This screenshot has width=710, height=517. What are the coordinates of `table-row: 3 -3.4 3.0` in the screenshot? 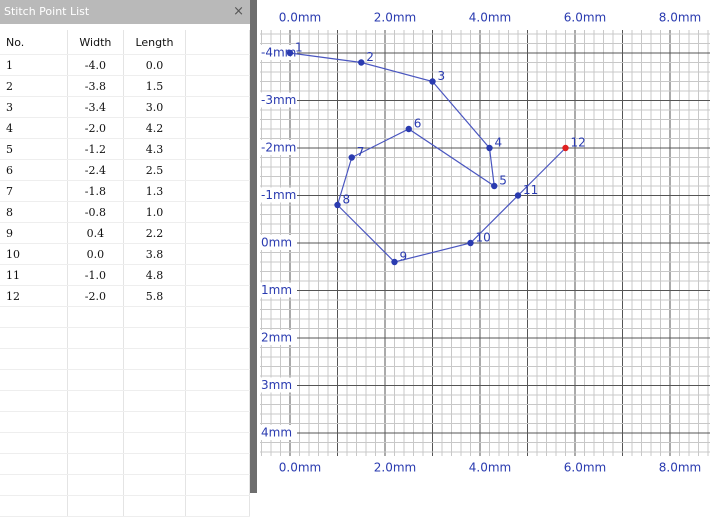 It's located at (125, 107).